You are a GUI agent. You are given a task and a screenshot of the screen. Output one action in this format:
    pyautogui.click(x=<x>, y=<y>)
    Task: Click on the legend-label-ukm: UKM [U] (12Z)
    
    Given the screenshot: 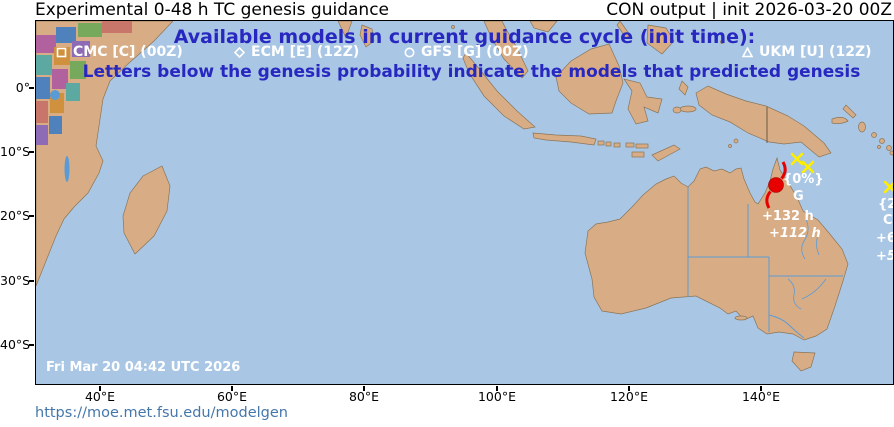 What is the action you would take?
    pyautogui.click(x=815, y=52)
    